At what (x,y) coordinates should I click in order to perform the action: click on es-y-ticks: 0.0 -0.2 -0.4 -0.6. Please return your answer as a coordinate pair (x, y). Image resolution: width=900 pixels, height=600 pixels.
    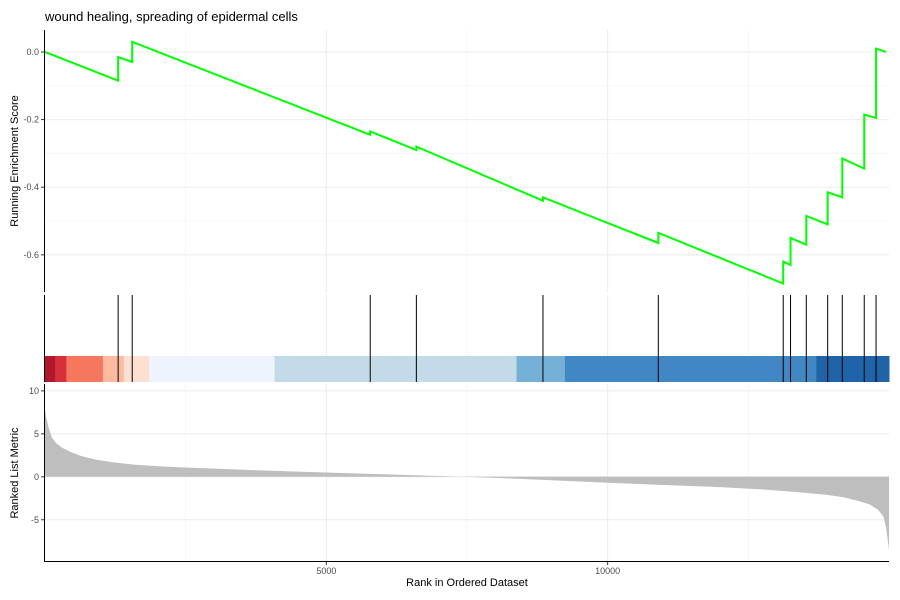
    Looking at the image, I should click on (33, 153).